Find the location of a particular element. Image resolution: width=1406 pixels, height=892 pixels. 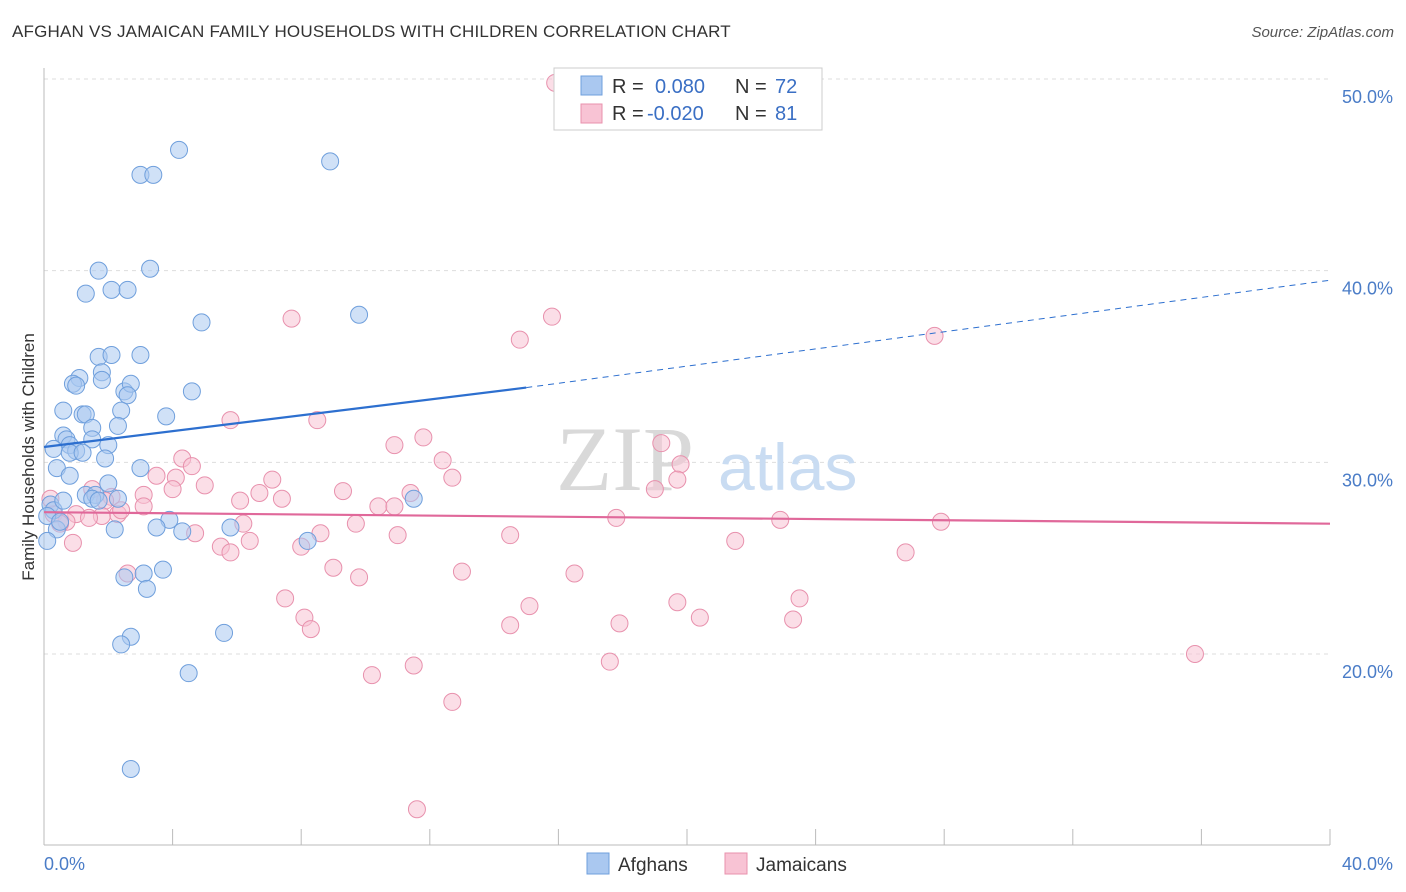

y-tick-label: 40.0% is located at coordinates (1367, 289).